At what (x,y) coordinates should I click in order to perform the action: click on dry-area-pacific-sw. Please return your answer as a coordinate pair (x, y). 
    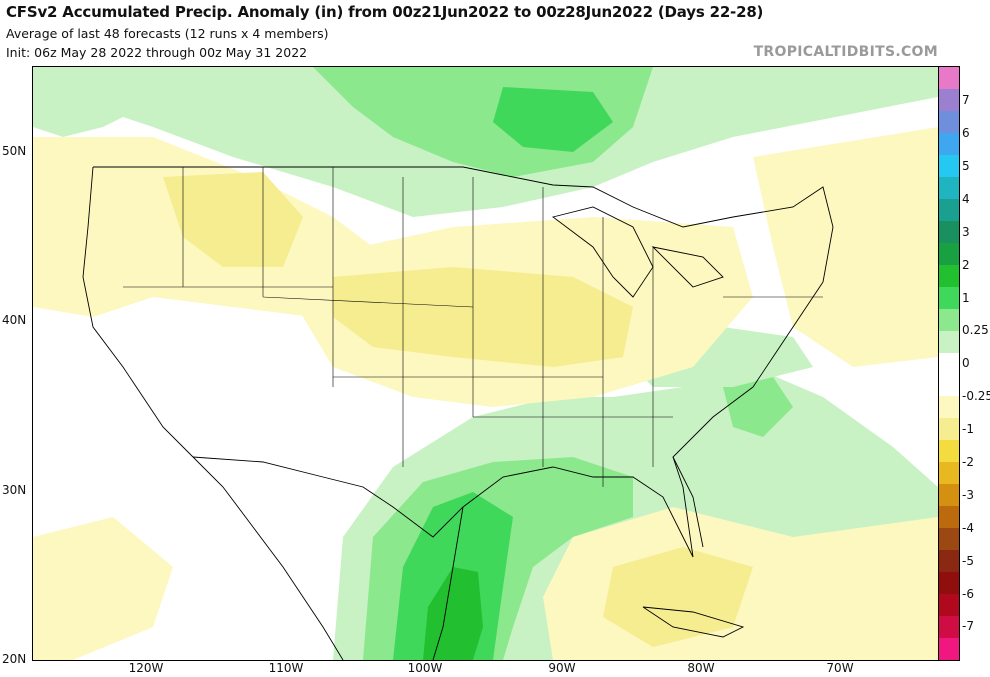
    Looking at the image, I should click on (103, 588).